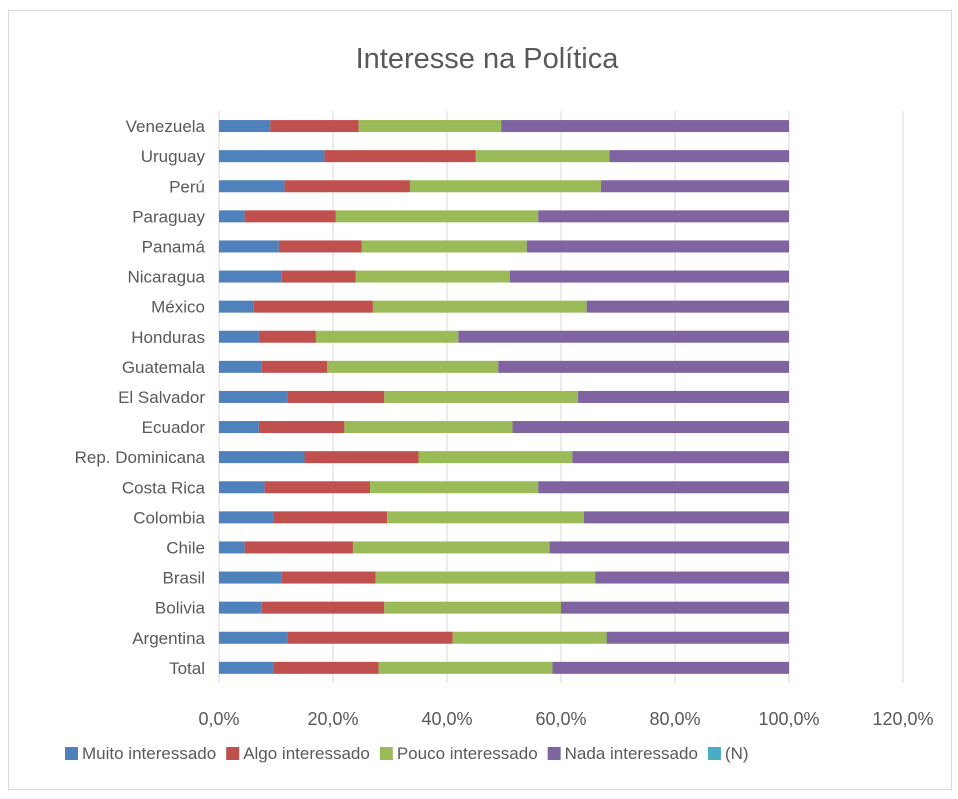 The width and height of the screenshot is (958, 799). I want to click on x-tick-label: 100,0%, so click(788, 719).